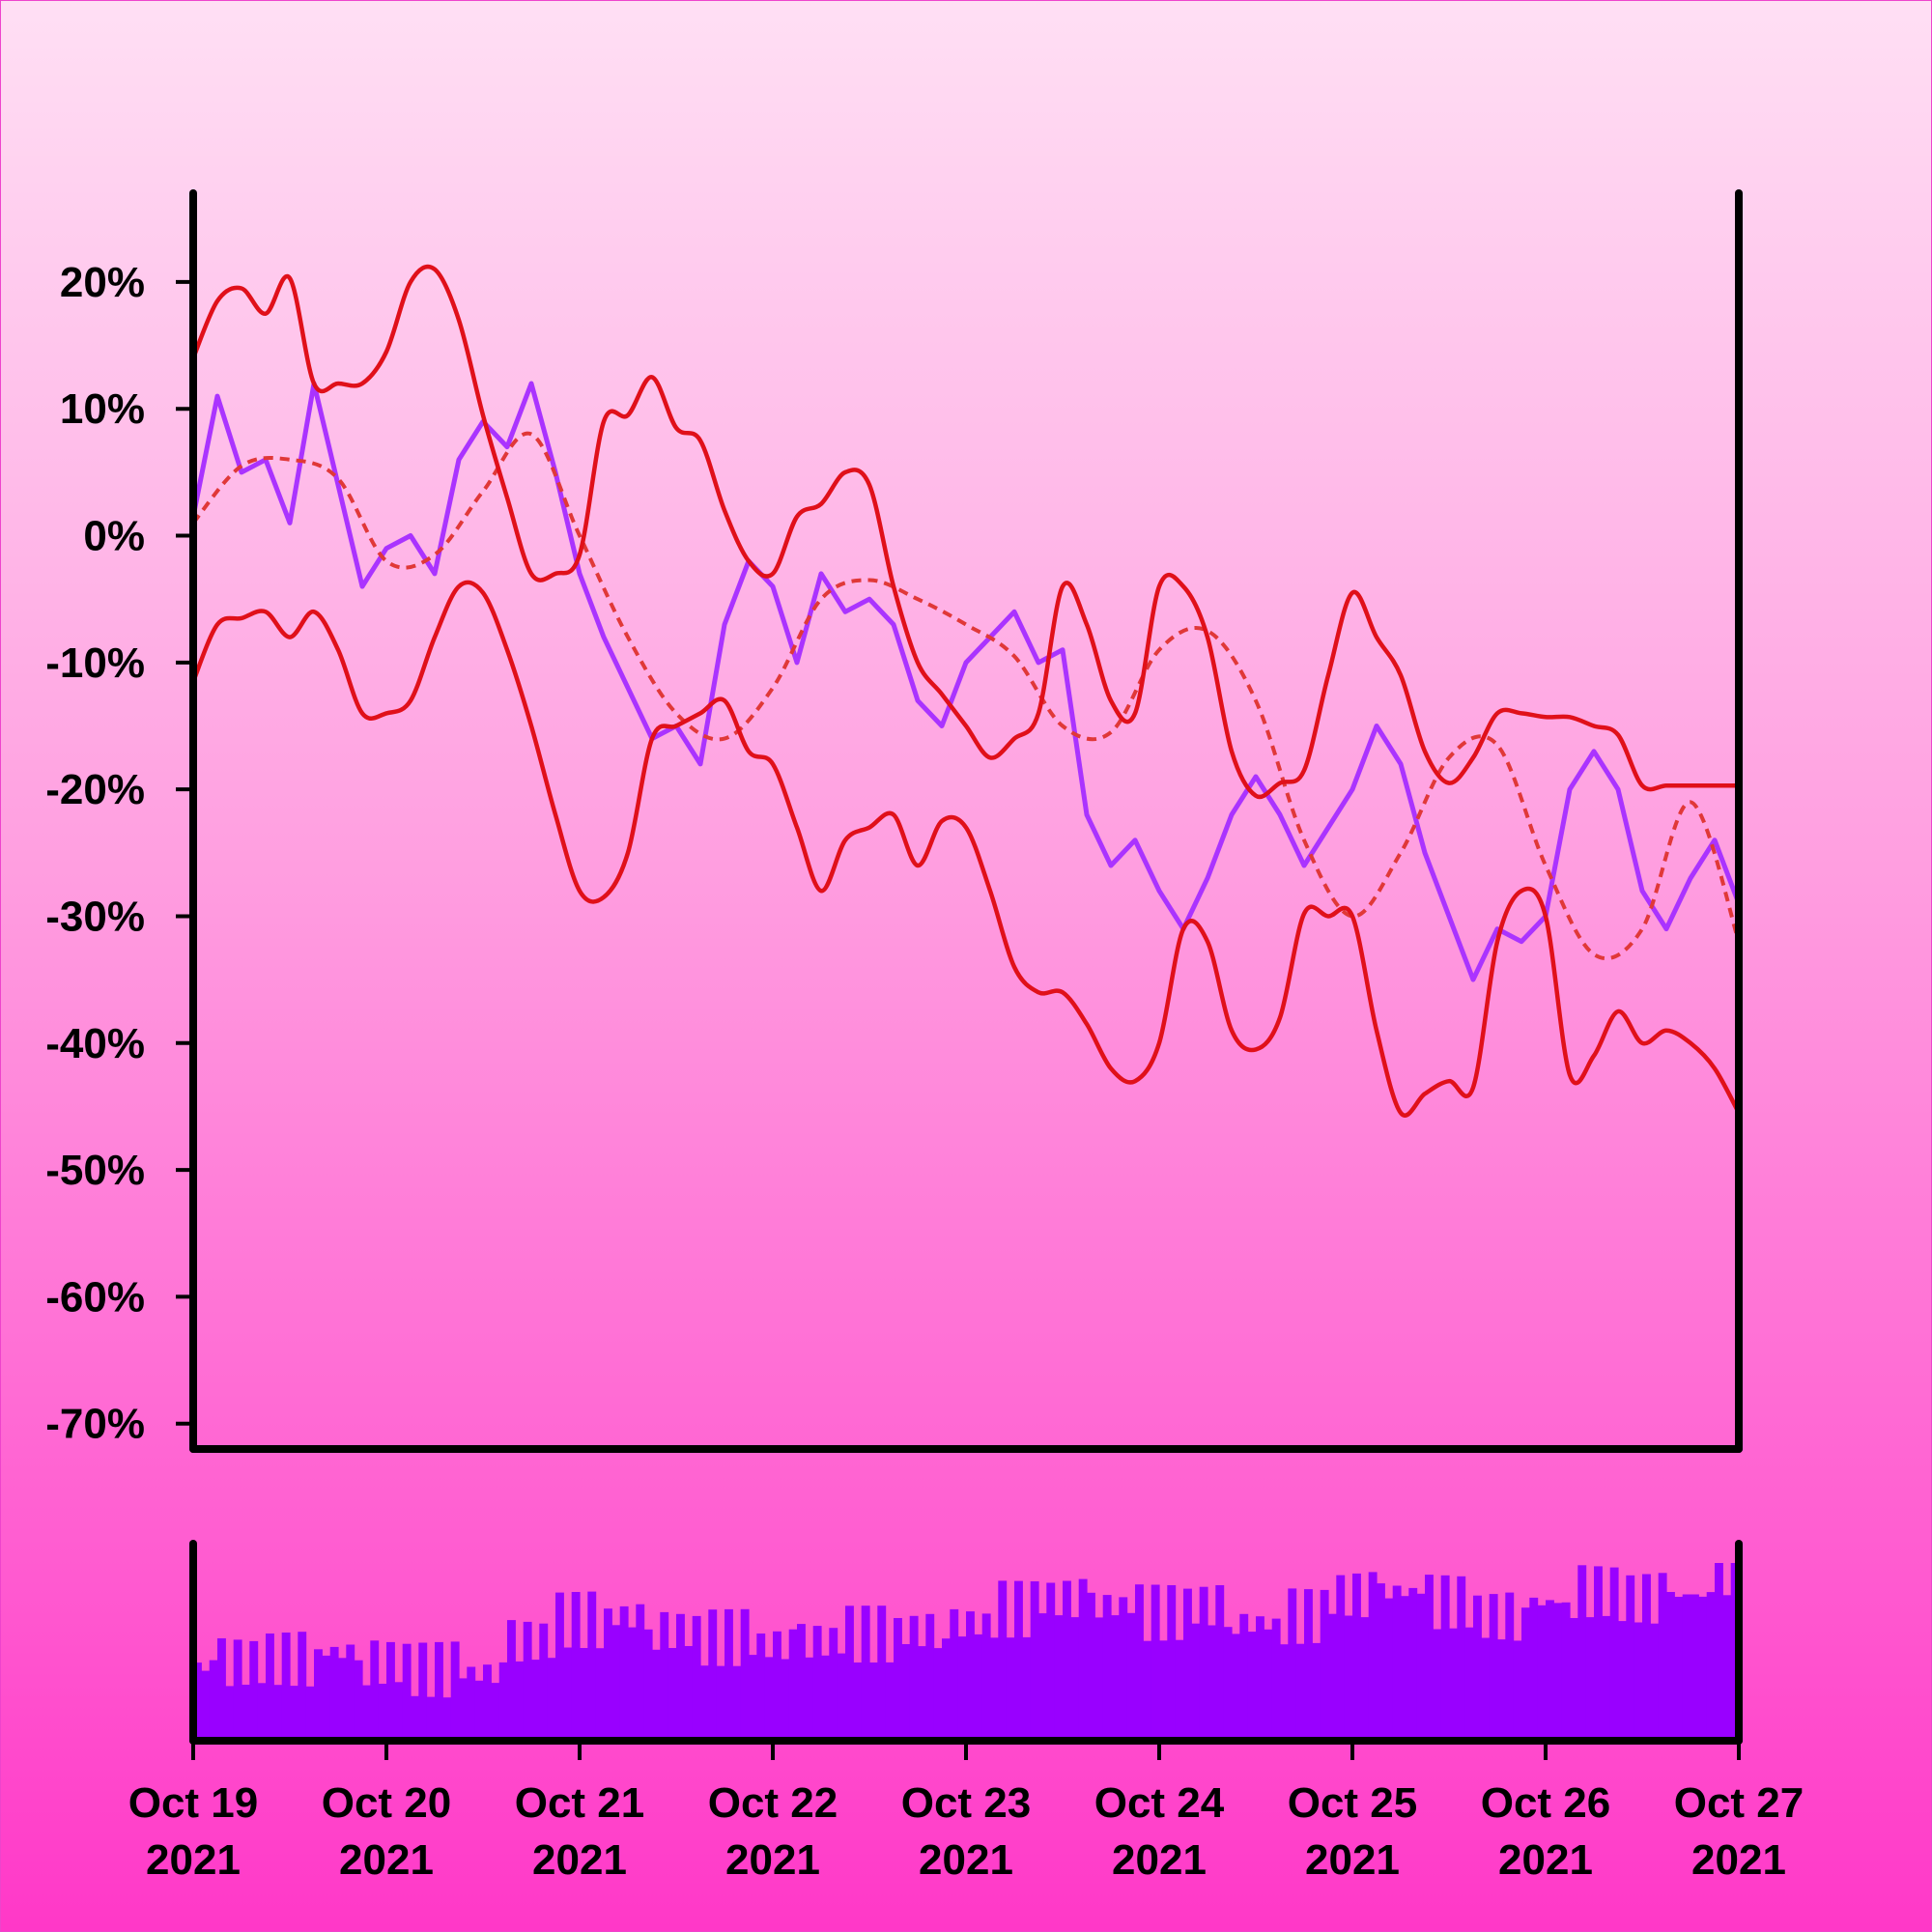  Describe the element at coordinates (95, 1043) in the screenshot. I see `y-tick-label: -40%` at that location.